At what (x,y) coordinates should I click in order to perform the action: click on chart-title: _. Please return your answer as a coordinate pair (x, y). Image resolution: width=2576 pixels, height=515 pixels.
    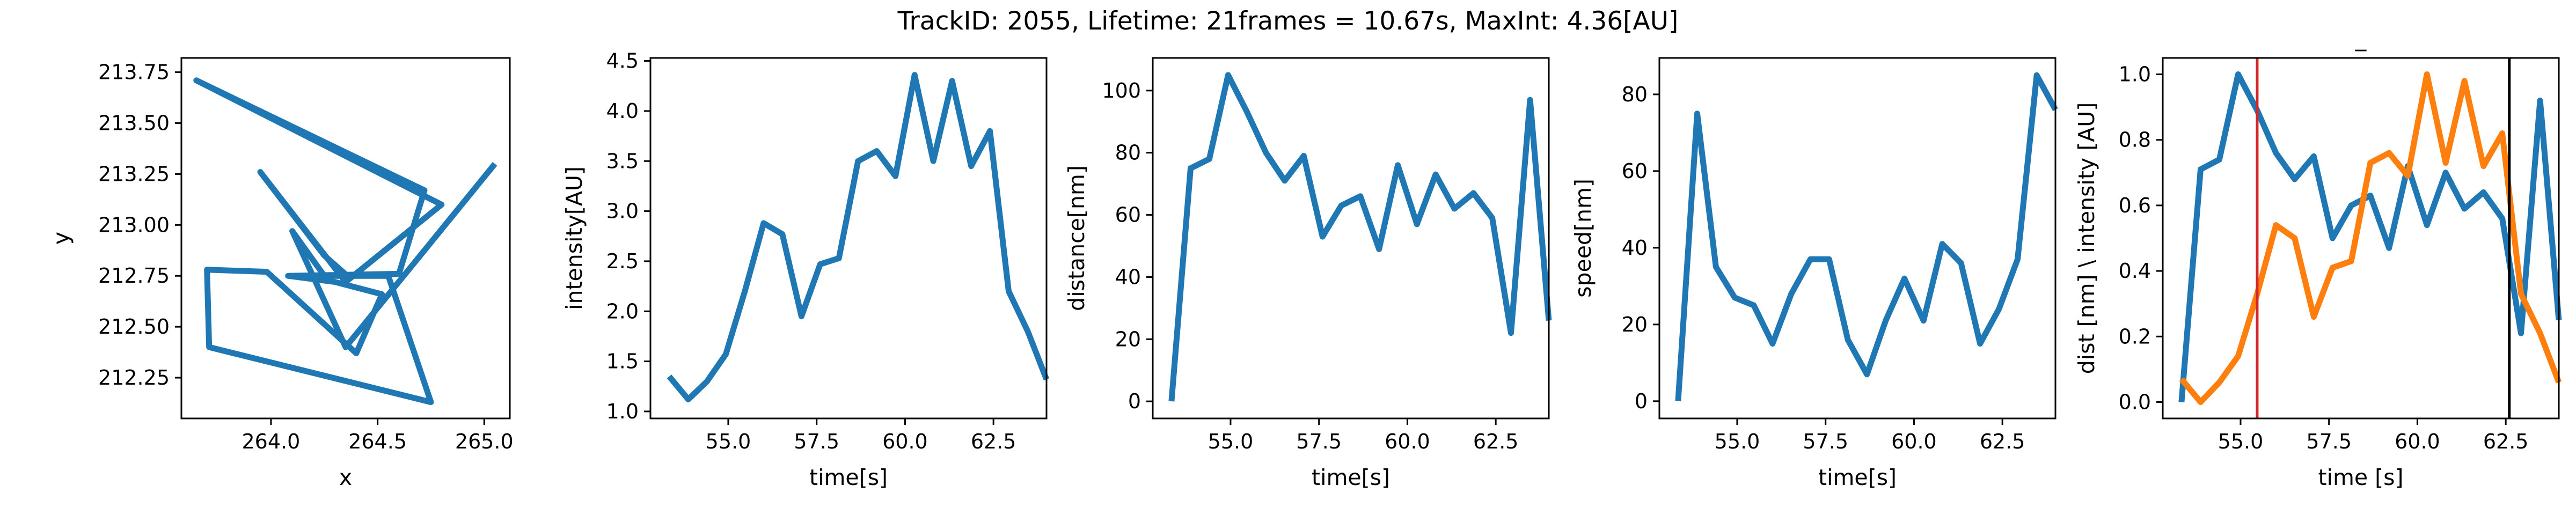
    Looking at the image, I should click on (2361, 39).